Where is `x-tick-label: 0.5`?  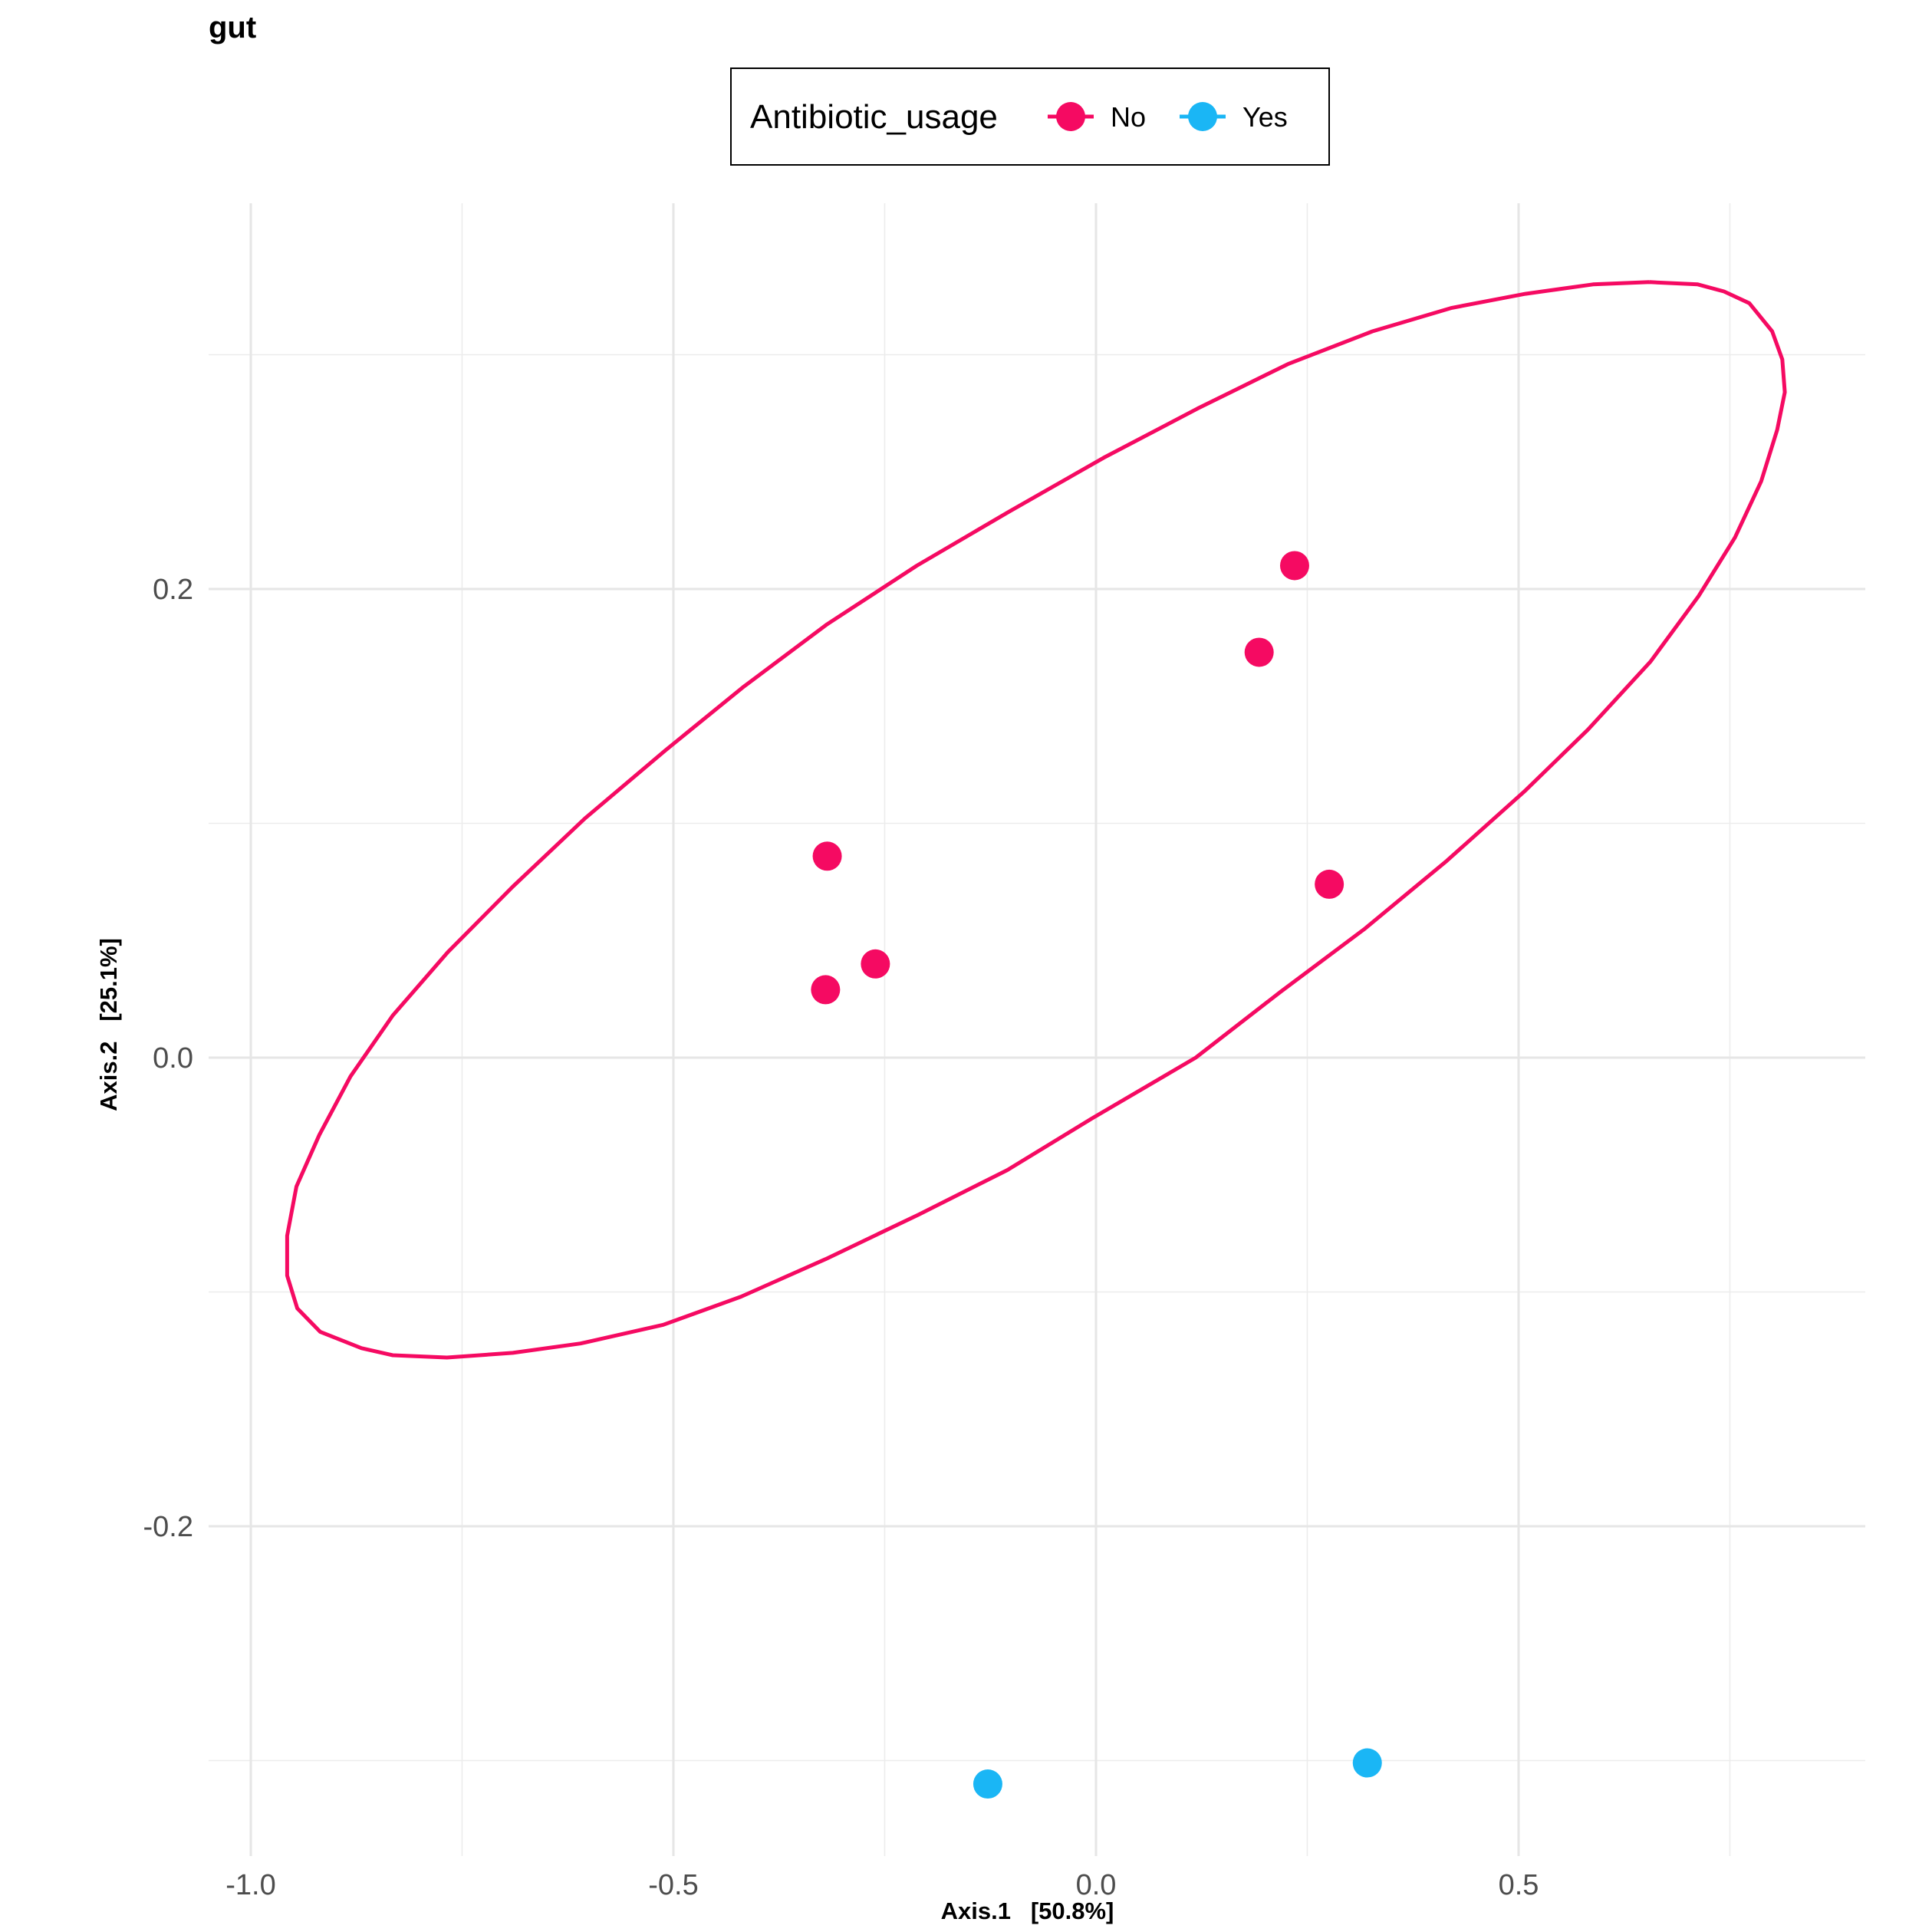
x-tick-label: 0.5 is located at coordinates (1519, 1885).